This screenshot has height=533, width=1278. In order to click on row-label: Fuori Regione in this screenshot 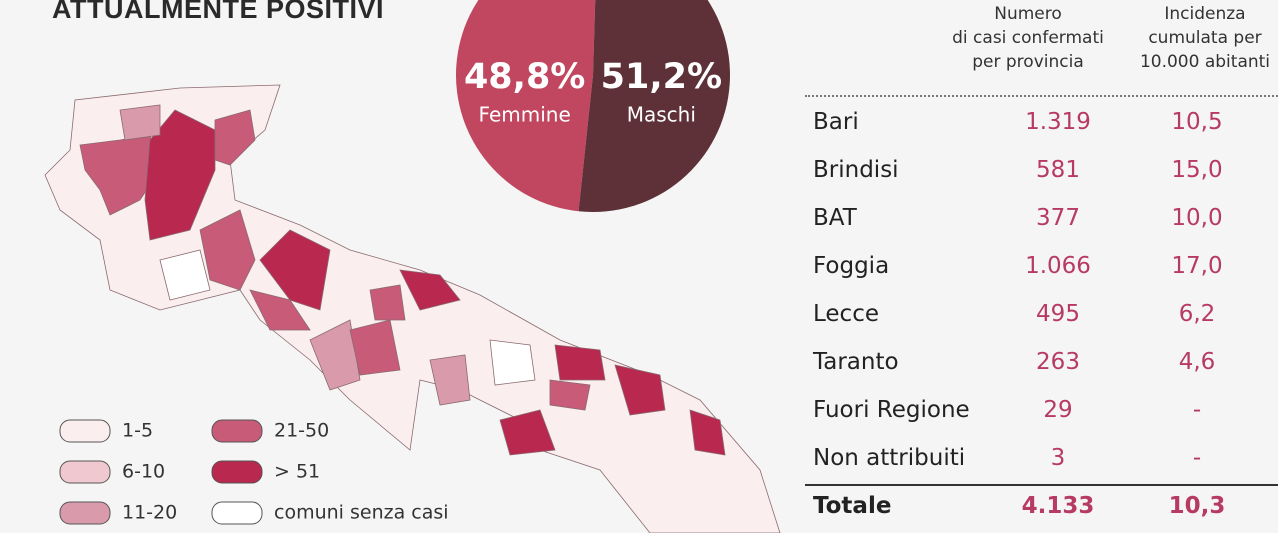, I will do `click(891, 410)`.